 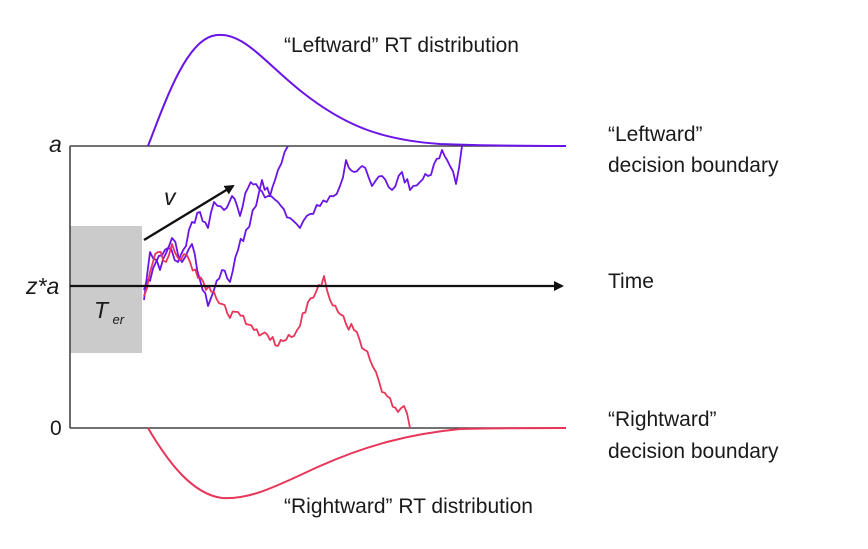 What do you see at coordinates (693, 451) in the screenshot?
I see `lower-boundary-label-line2: decision boundary` at bounding box center [693, 451].